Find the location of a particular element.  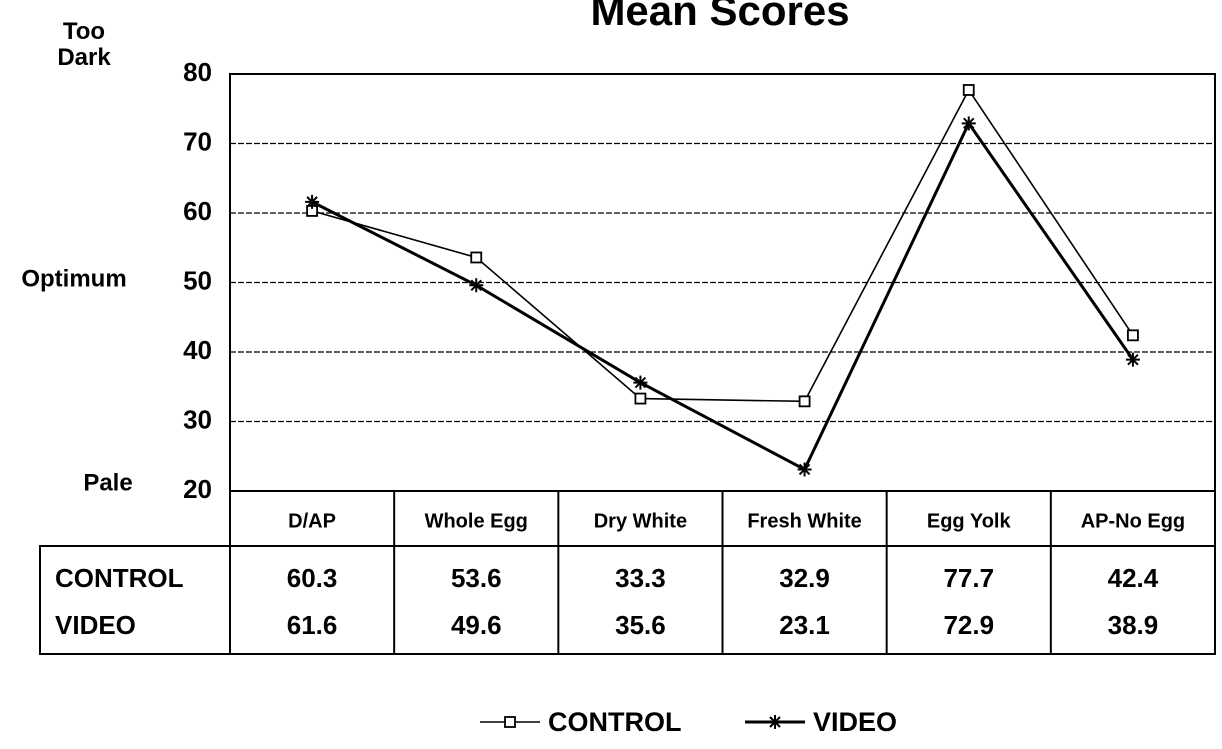

annotation: Pale is located at coordinates (107, 482).